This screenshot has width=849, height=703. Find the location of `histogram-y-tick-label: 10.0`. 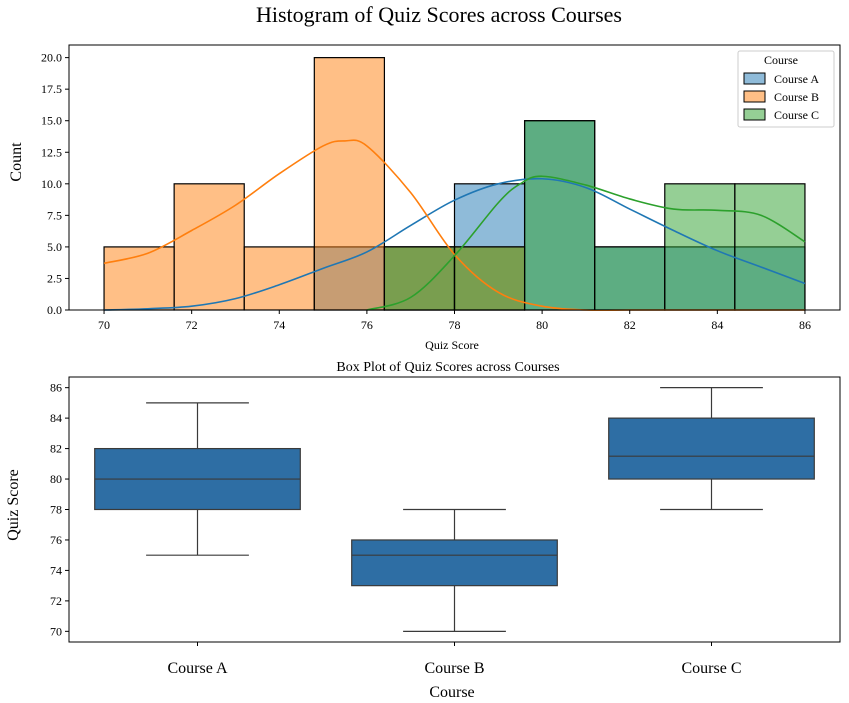

histogram-y-tick-label: 10.0 is located at coordinates (51, 184).